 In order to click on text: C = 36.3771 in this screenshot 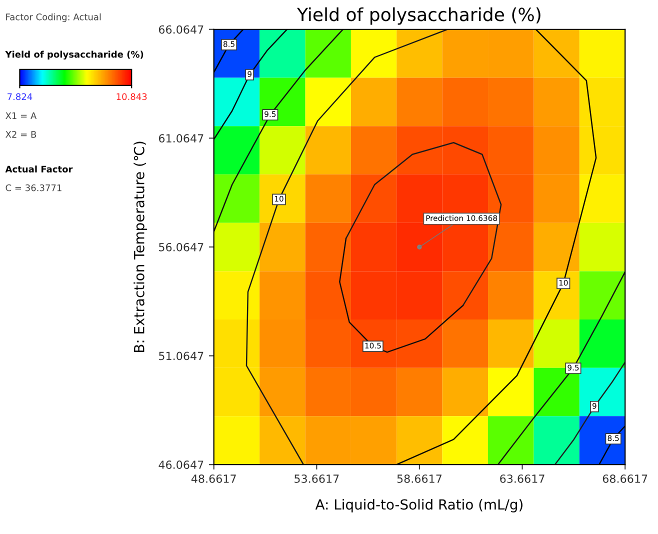, I will do `click(34, 188)`.